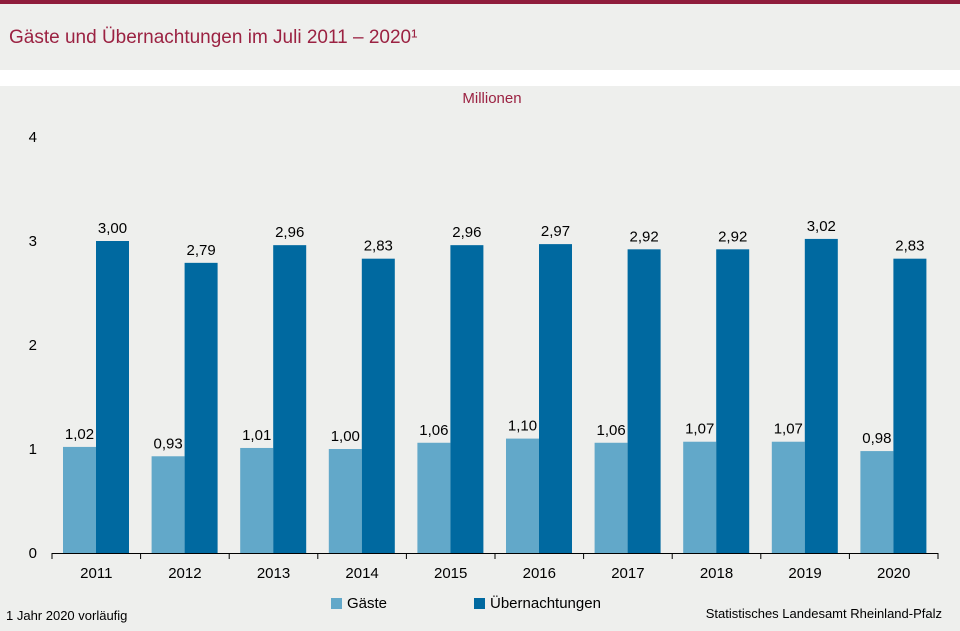  I want to click on unit-label: Millionen, so click(492, 98).